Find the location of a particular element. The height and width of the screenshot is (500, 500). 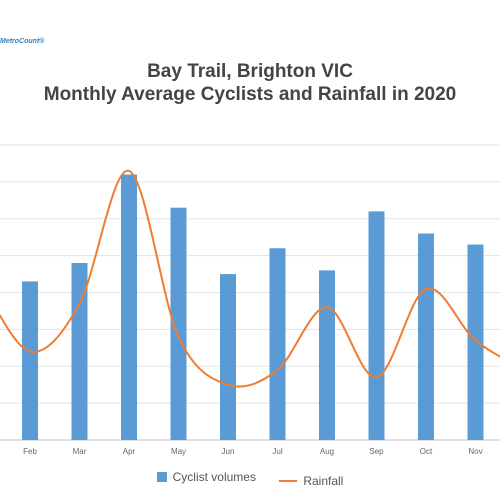

legend-item-rainfall: Rainfall is located at coordinates (311, 481).